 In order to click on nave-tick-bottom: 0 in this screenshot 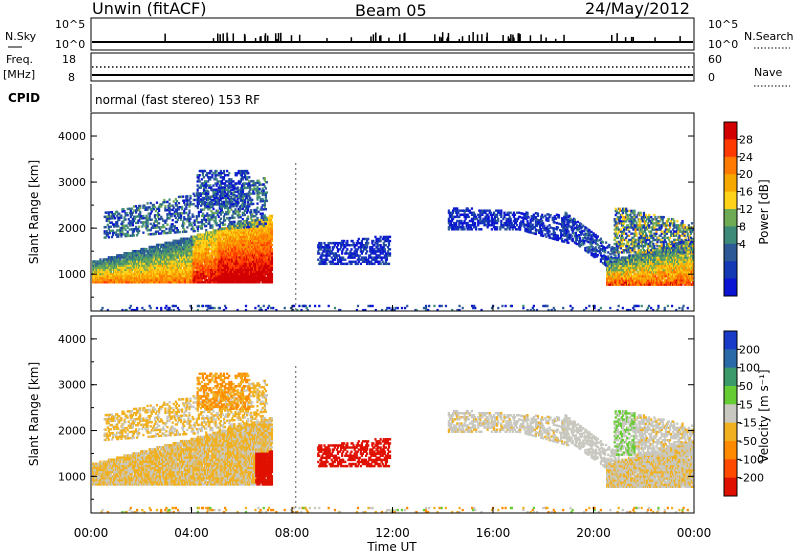, I will do `click(711, 77)`.